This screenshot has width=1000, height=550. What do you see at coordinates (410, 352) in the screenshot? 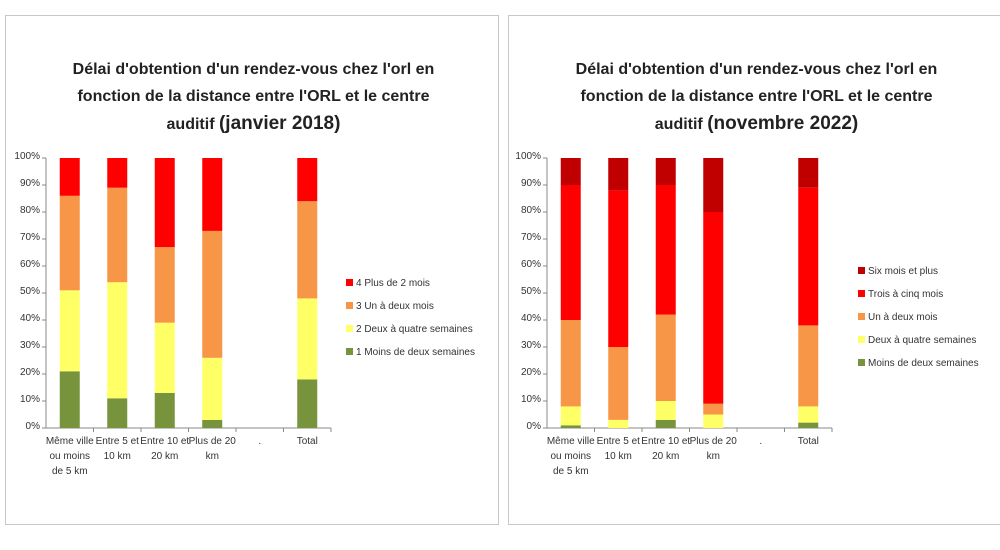
I see `legend-entry: 1 Moins de deux semaines` at bounding box center [410, 352].